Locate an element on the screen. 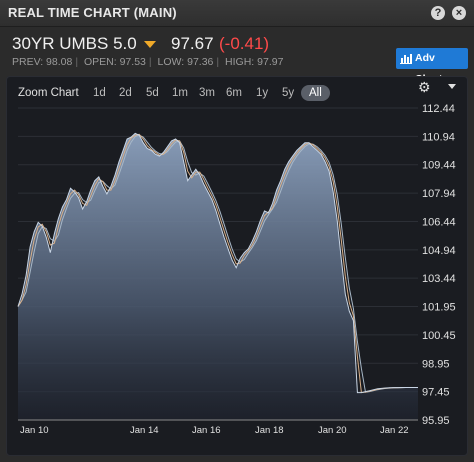 This screenshot has height=462, width=474. x-tick-label: Jan 10 is located at coordinates (34, 430).